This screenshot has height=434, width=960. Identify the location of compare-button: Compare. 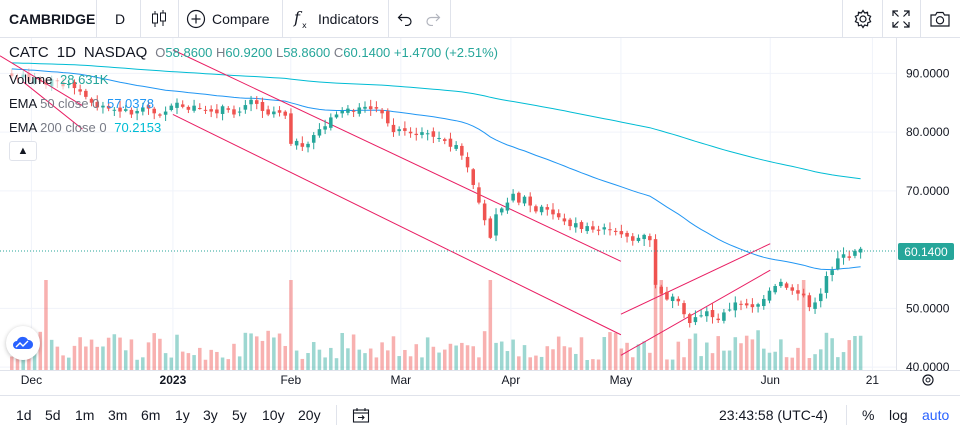
(228, 19).